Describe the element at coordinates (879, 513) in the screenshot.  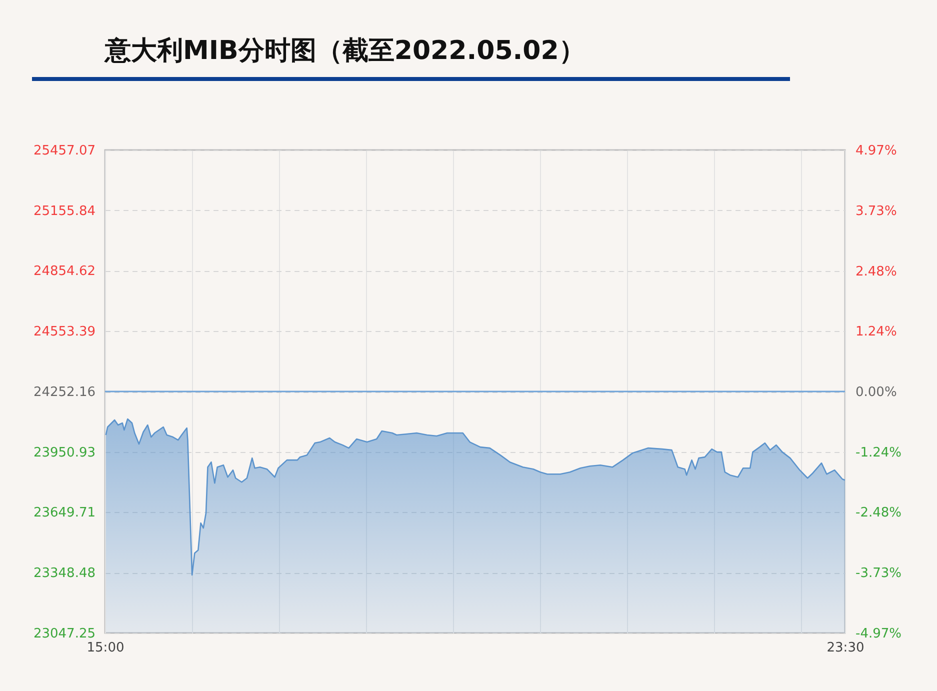
I see `y2-tick-label: -2.48%` at that location.